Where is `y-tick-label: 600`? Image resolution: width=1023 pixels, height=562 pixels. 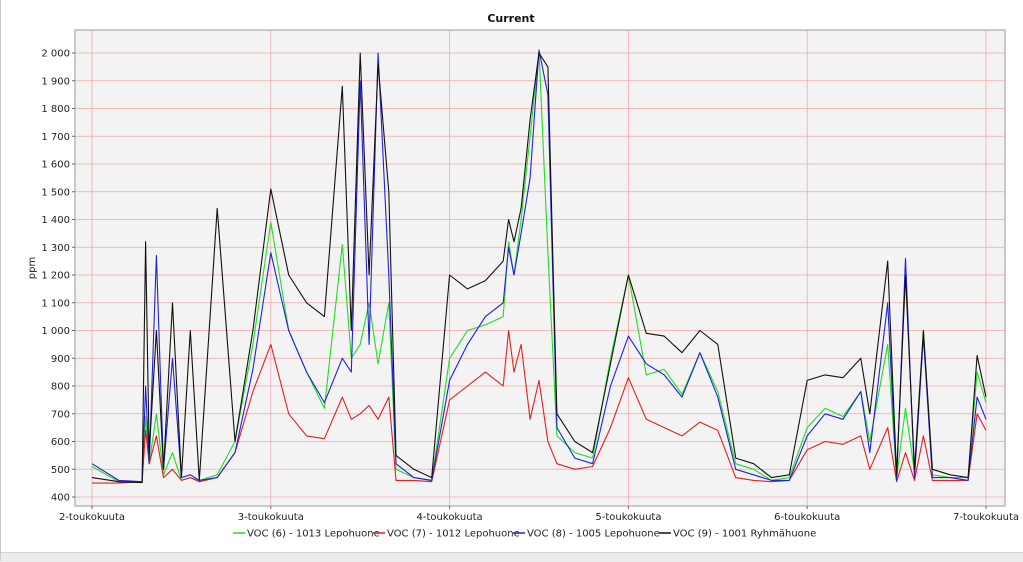 y-tick-label: 600 is located at coordinates (60, 442).